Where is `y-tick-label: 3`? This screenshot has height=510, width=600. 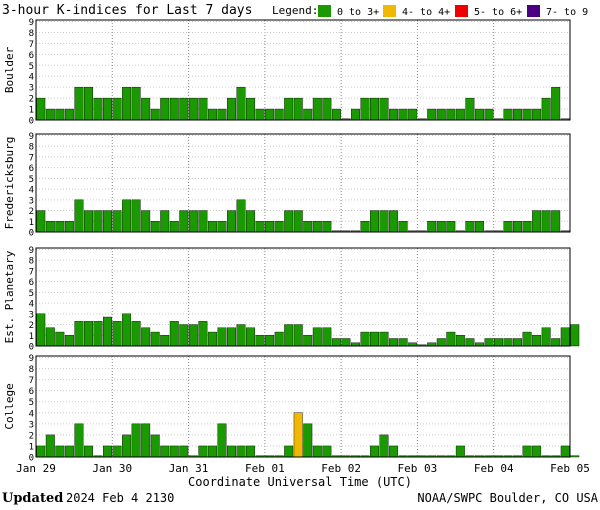
y-tick-label: 3 is located at coordinates (31, 89).